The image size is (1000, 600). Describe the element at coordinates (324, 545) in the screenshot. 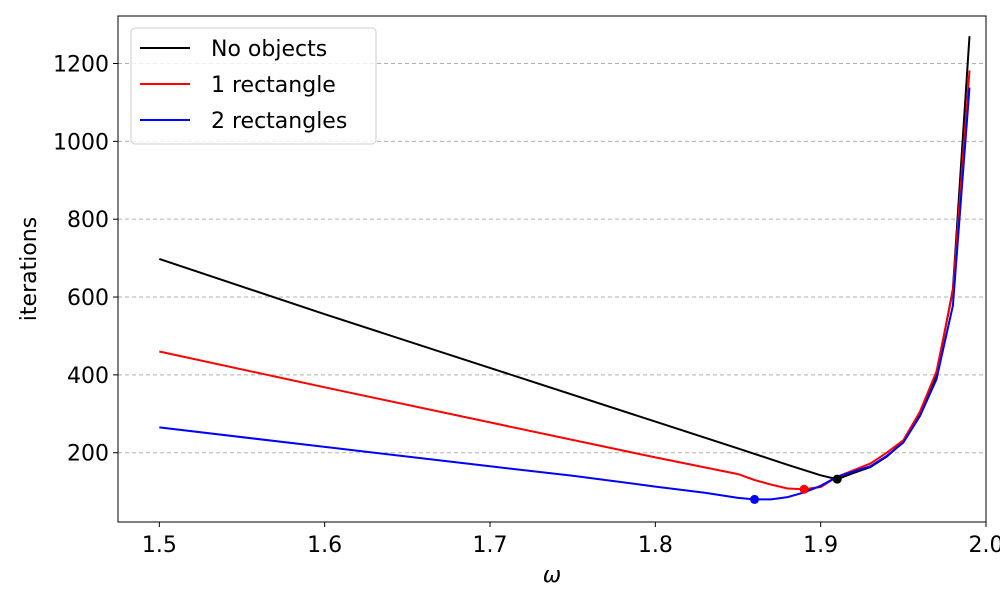

I see `x-tick-label: 1.6` at that location.